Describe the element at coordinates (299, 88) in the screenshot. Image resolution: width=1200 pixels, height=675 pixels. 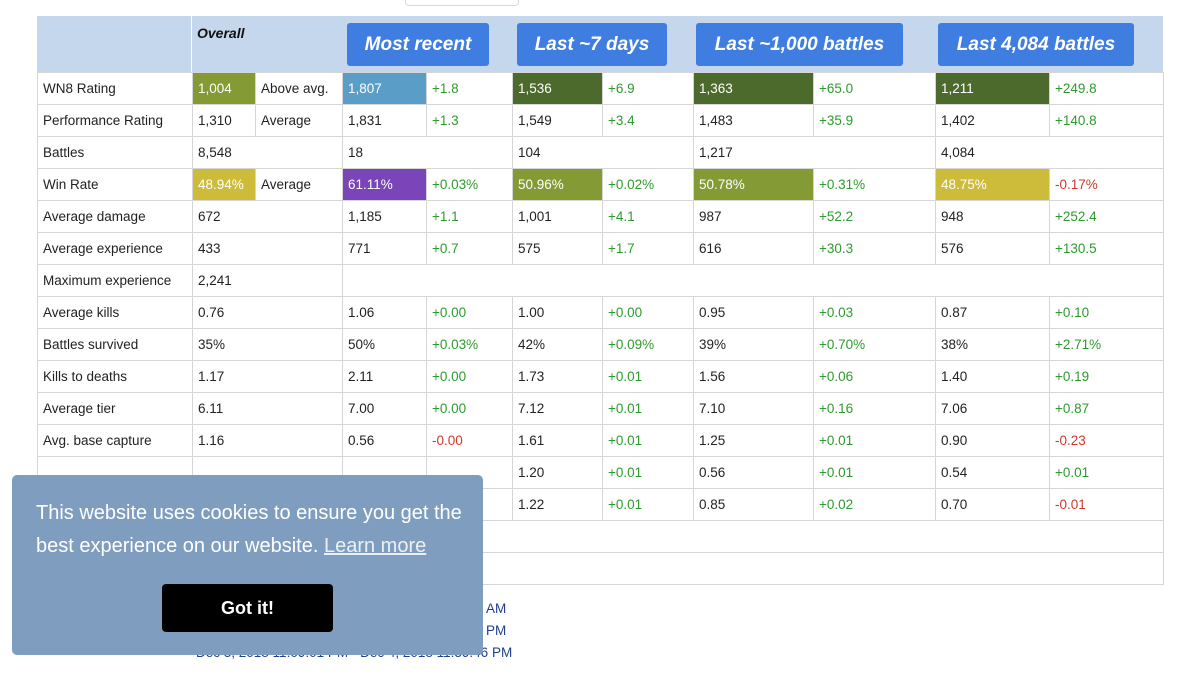
I see `overall-note: Above avg.` at that location.